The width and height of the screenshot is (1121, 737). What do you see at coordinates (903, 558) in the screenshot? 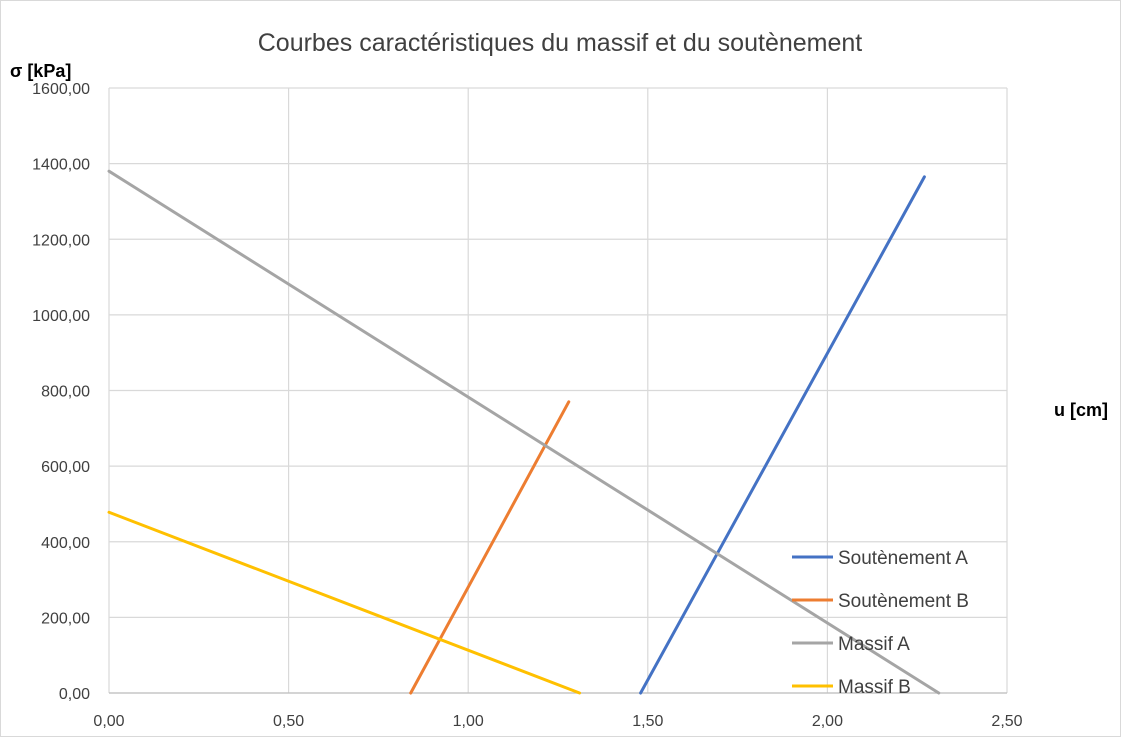
I see `legend-label: Soutènement A` at bounding box center [903, 558].